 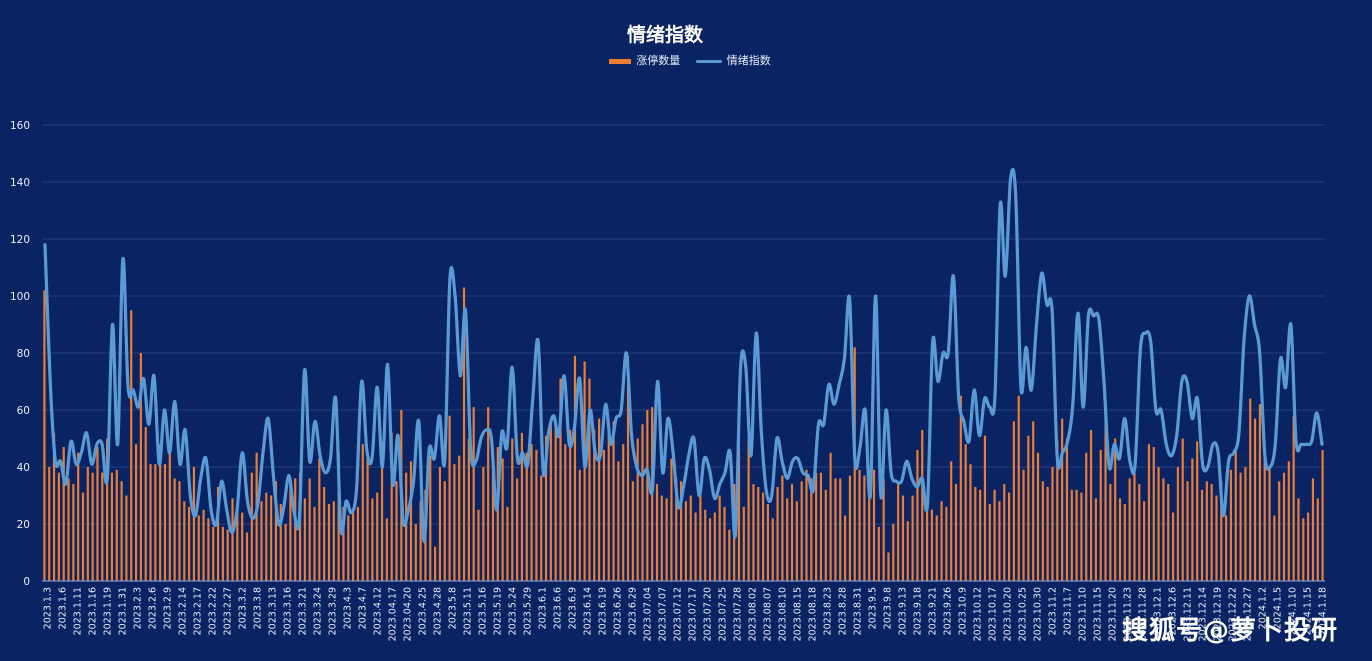 What do you see at coordinates (378, 611) in the screenshot?
I see `x-tick-label: 2023.4.12` at bounding box center [378, 611].